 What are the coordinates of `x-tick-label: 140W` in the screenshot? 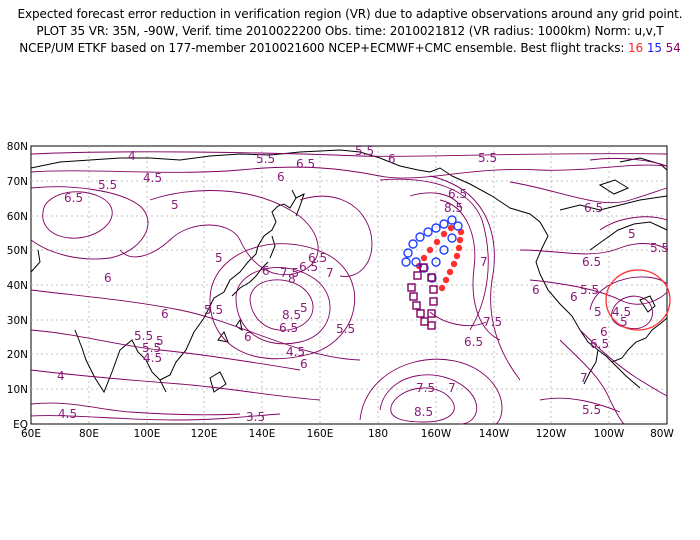 It's located at (494, 434).